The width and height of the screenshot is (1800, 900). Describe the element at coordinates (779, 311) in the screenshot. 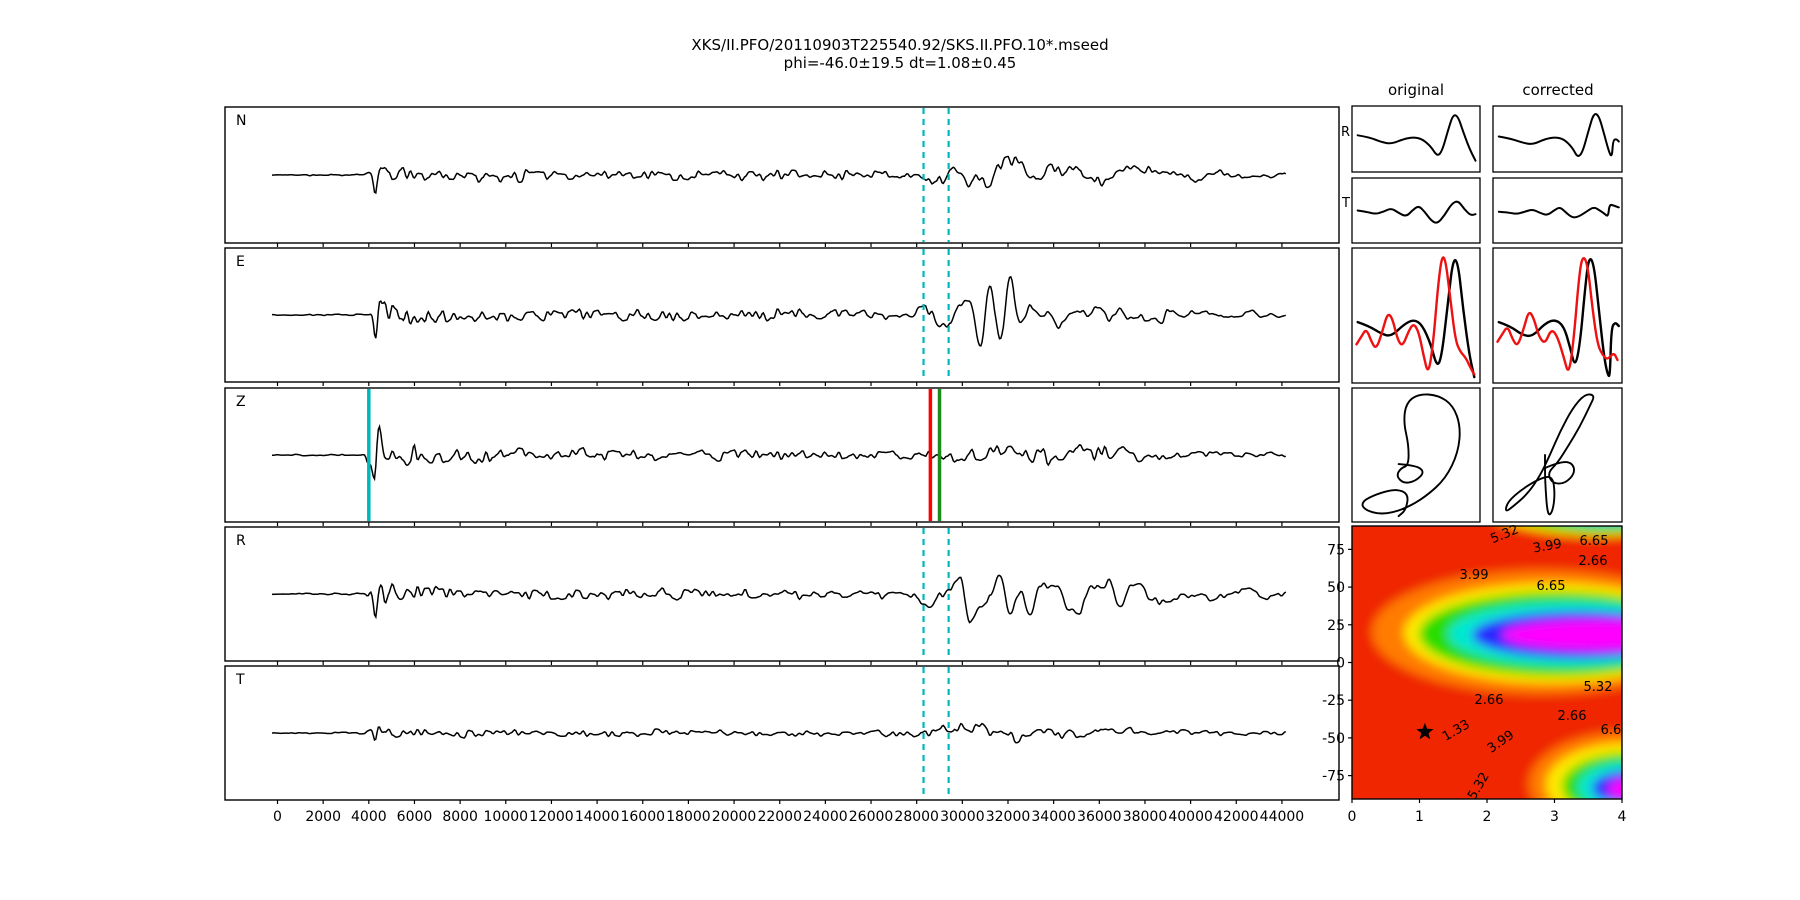

I see `seismogram-trace-E` at that location.